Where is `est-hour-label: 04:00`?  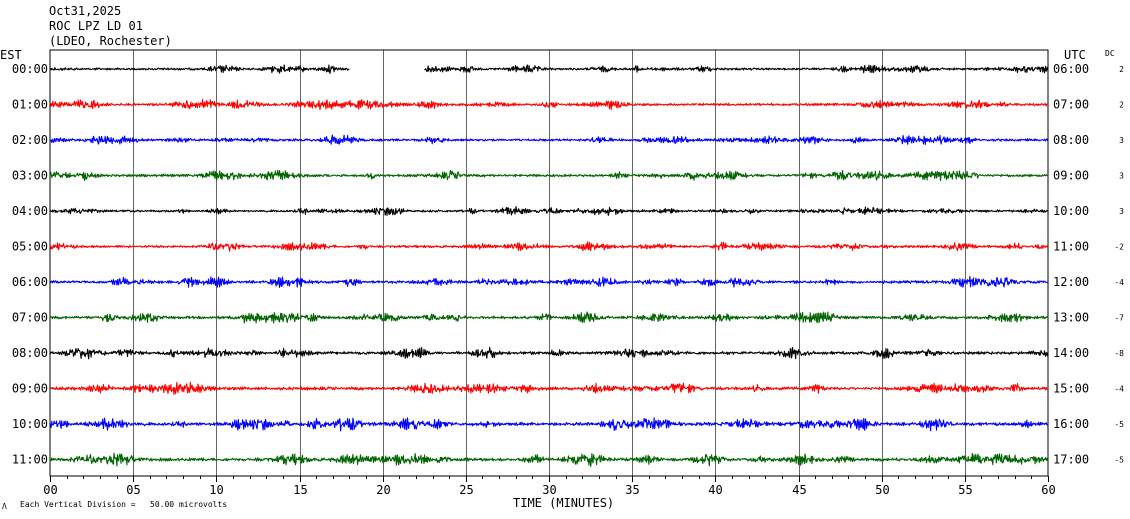
est-hour-label: 04:00 is located at coordinates (30, 211).